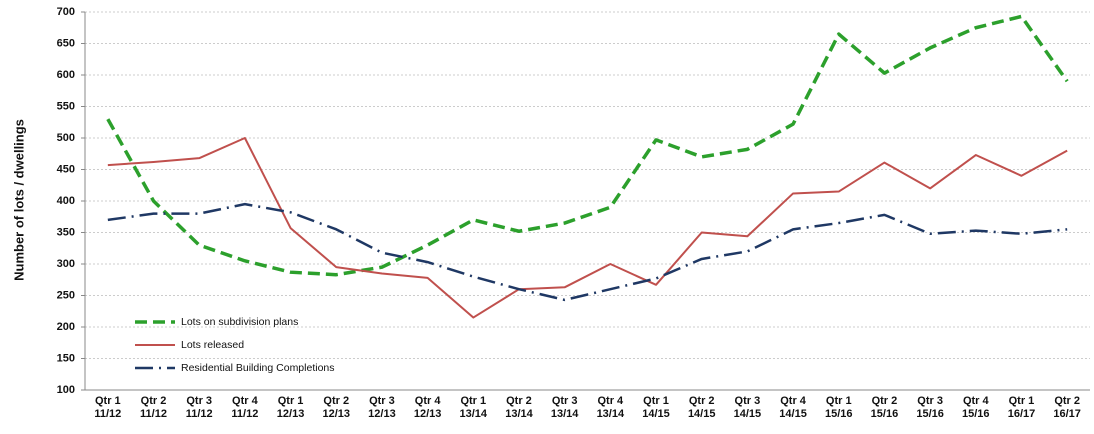 Image resolution: width=1094 pixels, height=434 pixels. What do you see at coordinates (66, 169) in the screenshot?
I see `y-tick-label: 450` at bounding box center [66, 169].